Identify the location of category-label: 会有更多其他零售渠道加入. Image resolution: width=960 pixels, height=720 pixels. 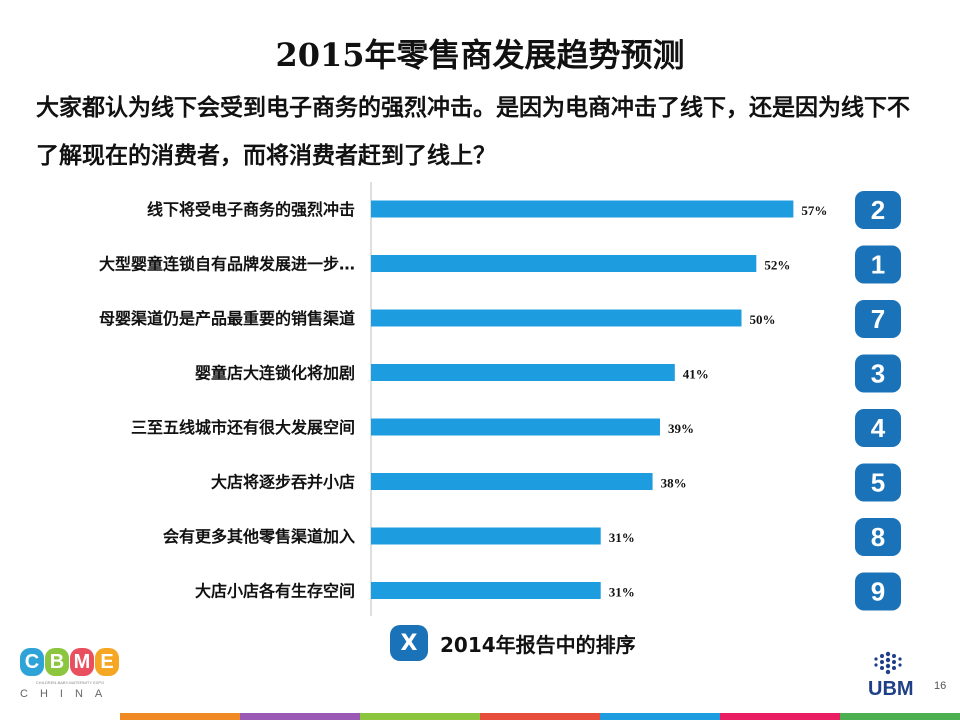
(259, 536).